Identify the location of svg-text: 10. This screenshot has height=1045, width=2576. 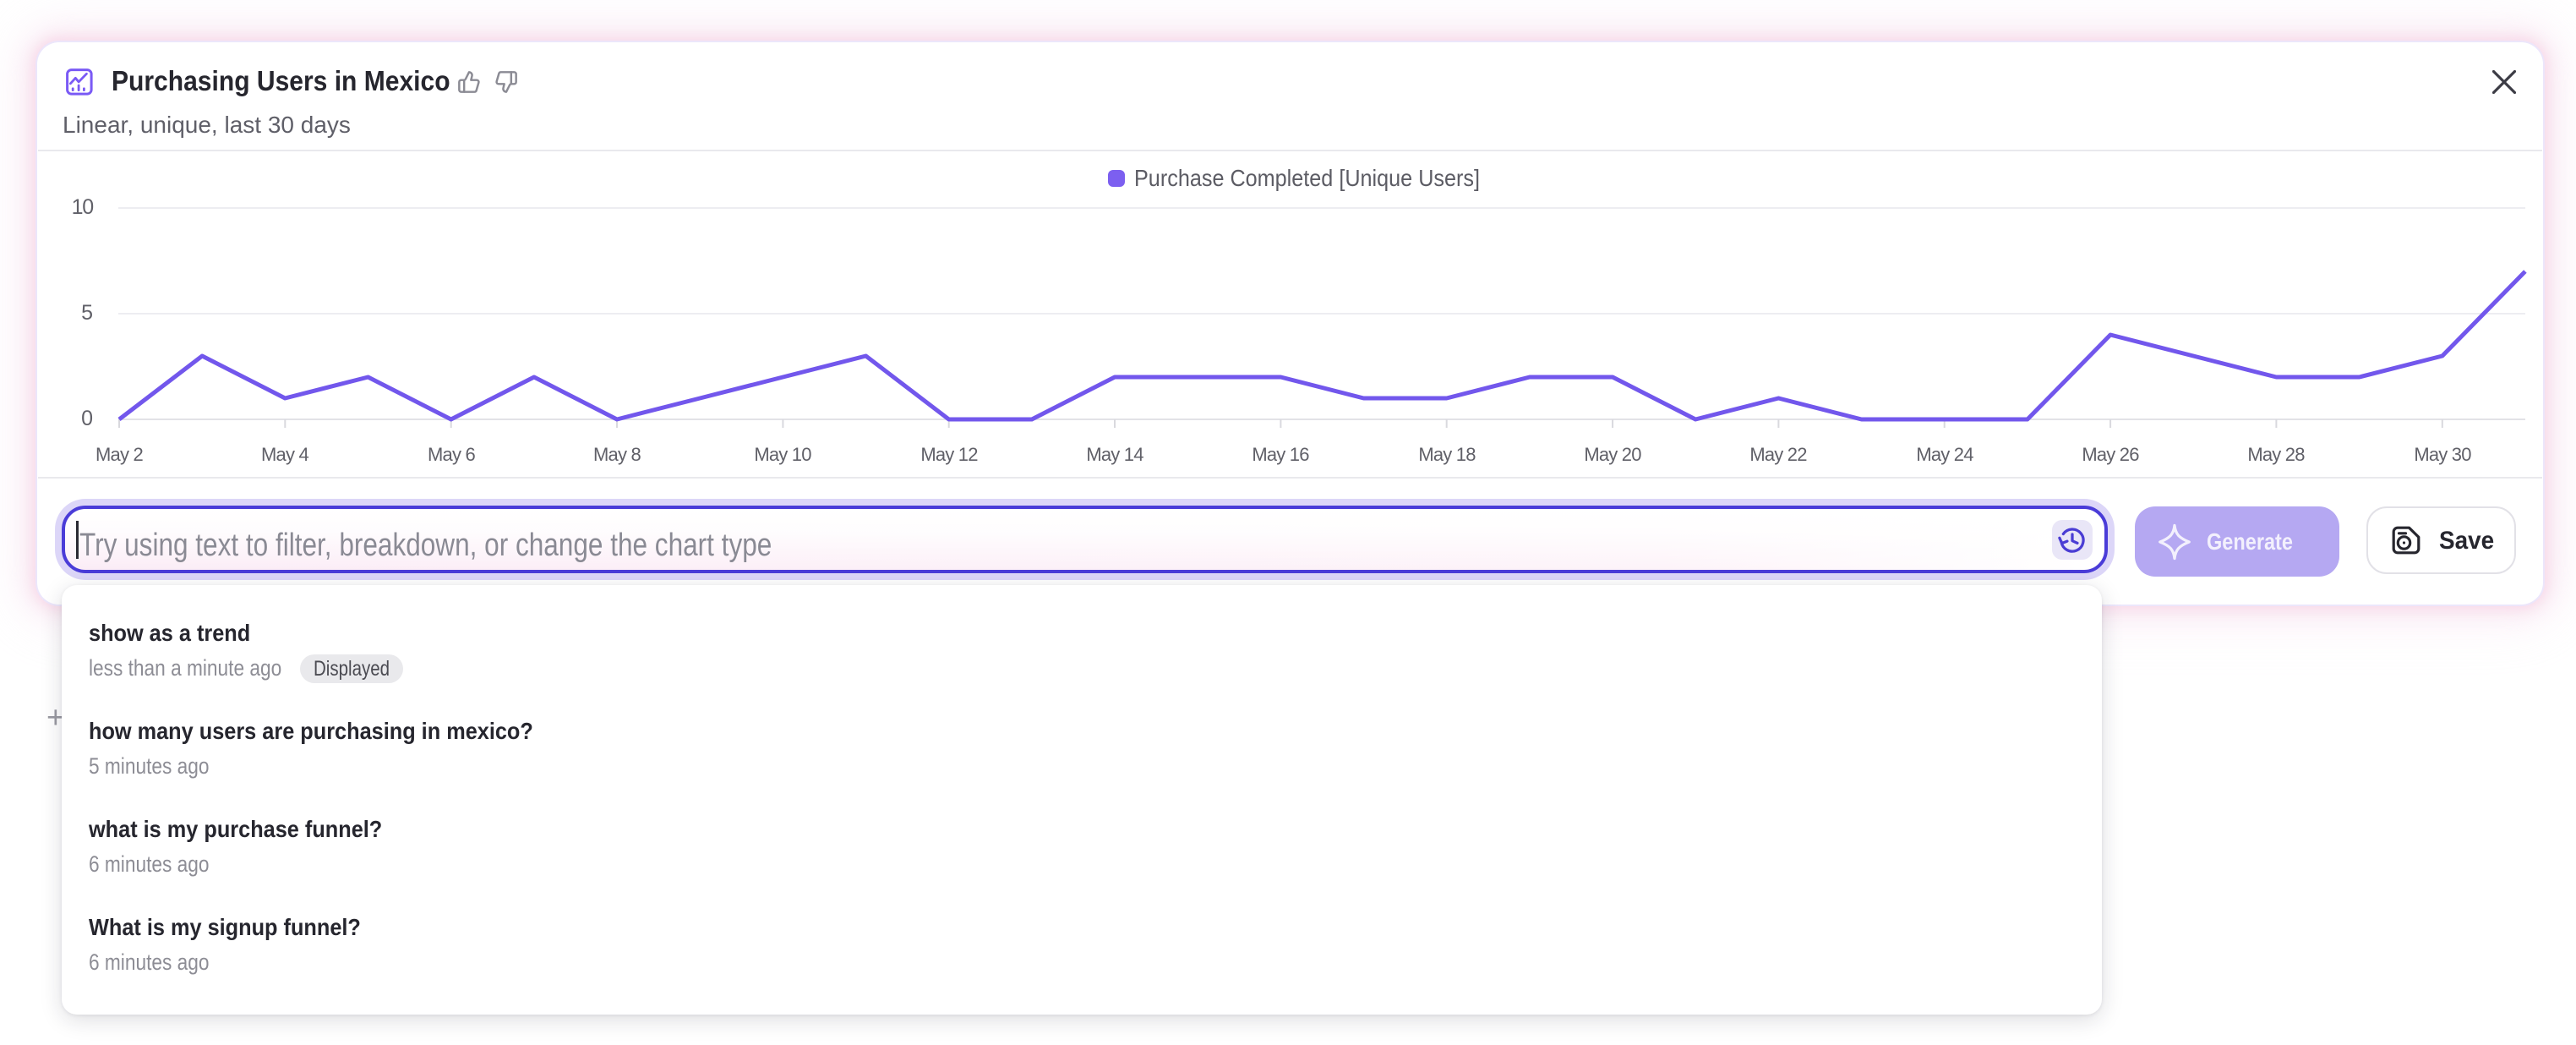
(83, 207).